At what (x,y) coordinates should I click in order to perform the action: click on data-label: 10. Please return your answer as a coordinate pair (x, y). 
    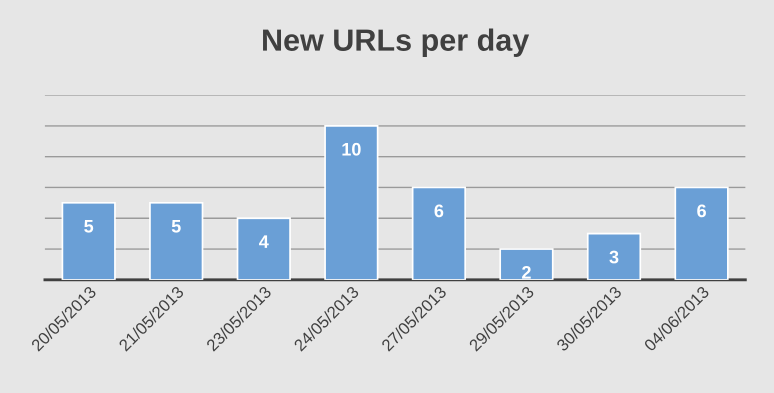
    Looking at the image, I should click on (351, 149).